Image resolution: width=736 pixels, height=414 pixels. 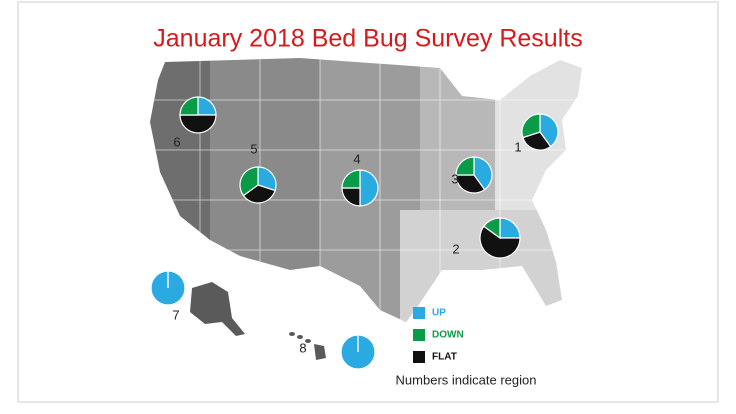 What do you see at coordinates (517, 146) in the screenshot?
I see `region-number: 1` at bounding box center [517, 146].